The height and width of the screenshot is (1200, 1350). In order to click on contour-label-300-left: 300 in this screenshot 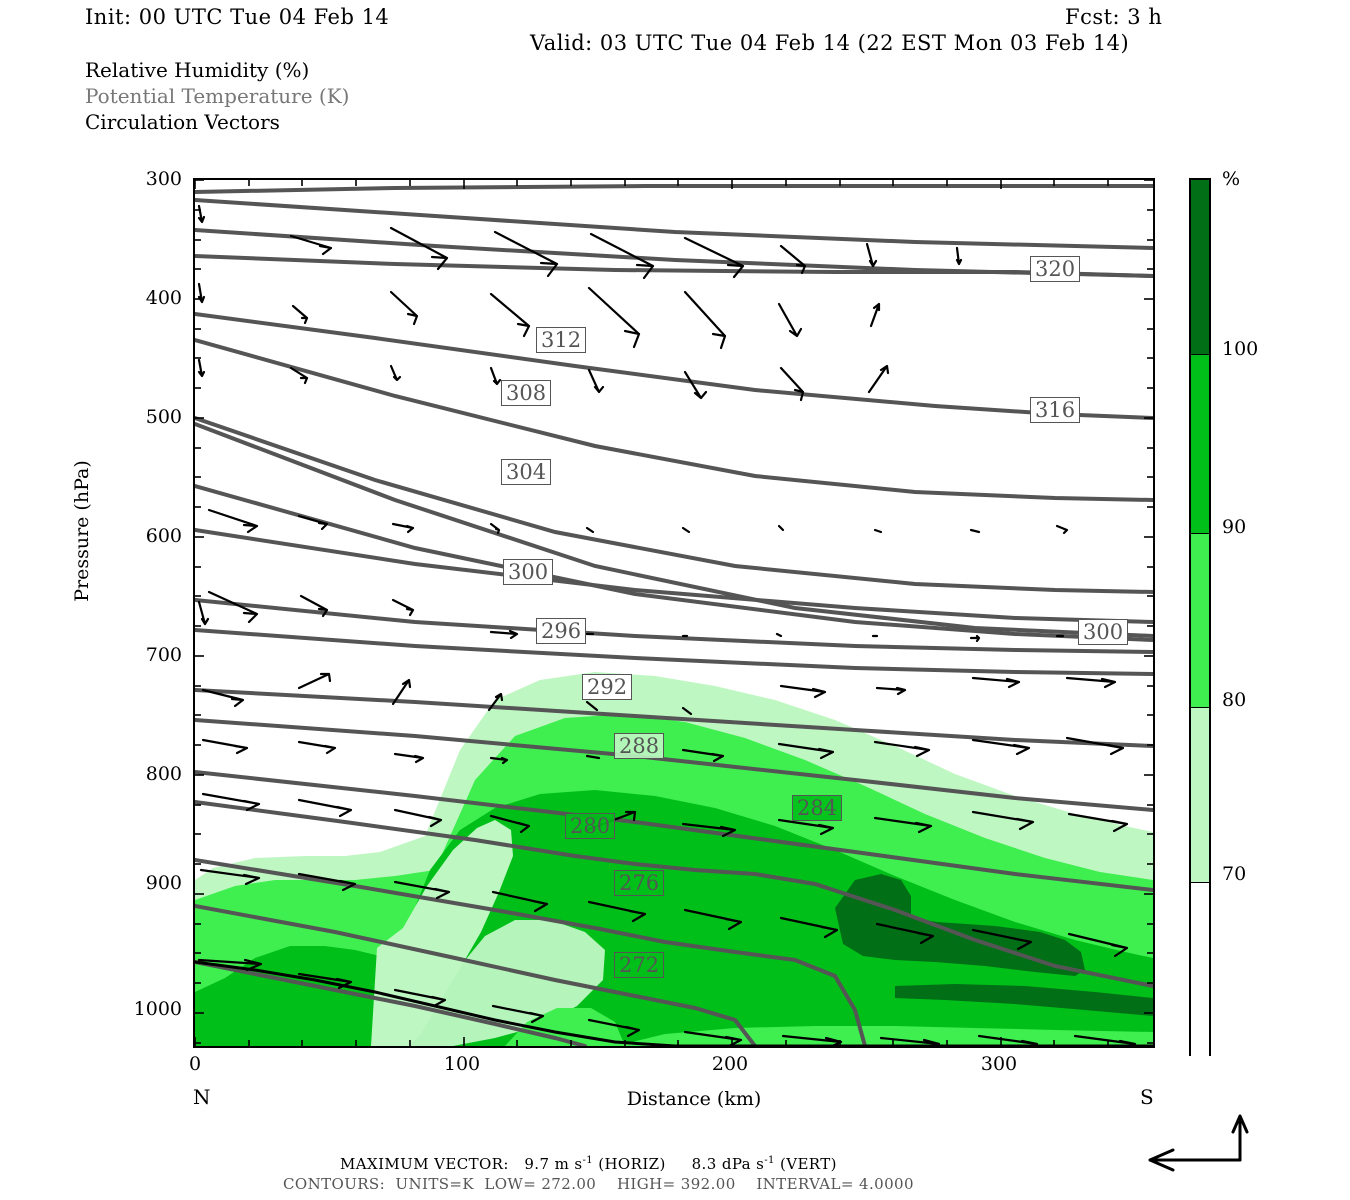, I will do `click(528, 572)`.